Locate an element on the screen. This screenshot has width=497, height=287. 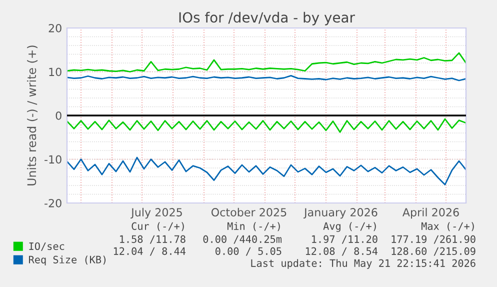
x-tick-label: July 2025 is located at coordinates (156, 213).